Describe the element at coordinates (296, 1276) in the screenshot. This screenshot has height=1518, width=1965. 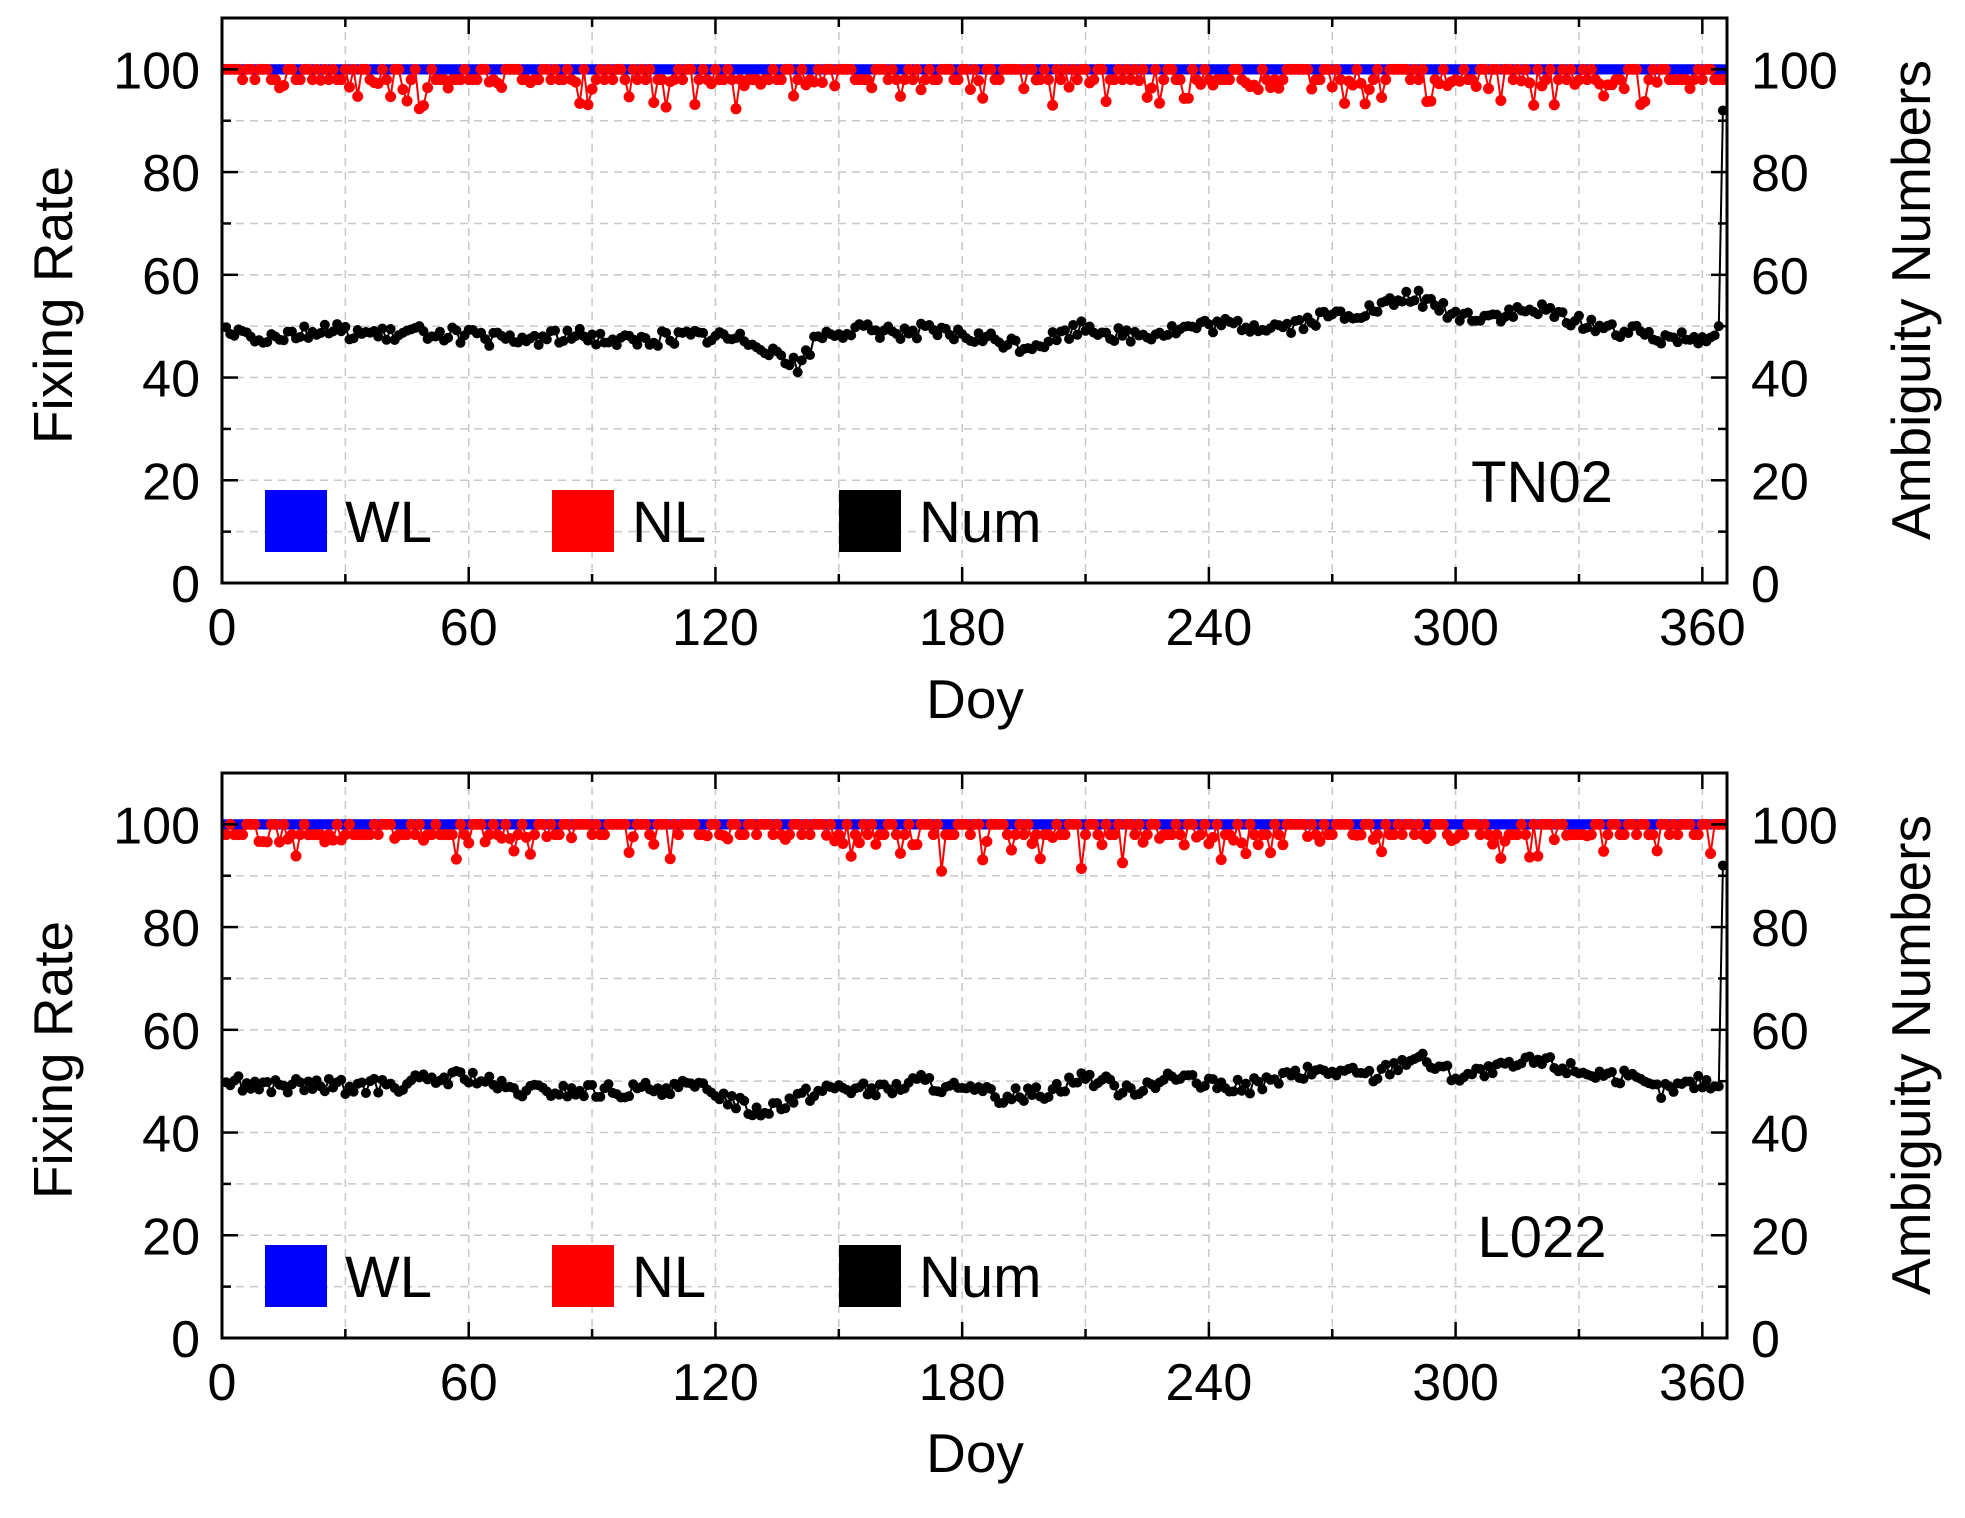
I see `legend-wl-swatch` at that location.